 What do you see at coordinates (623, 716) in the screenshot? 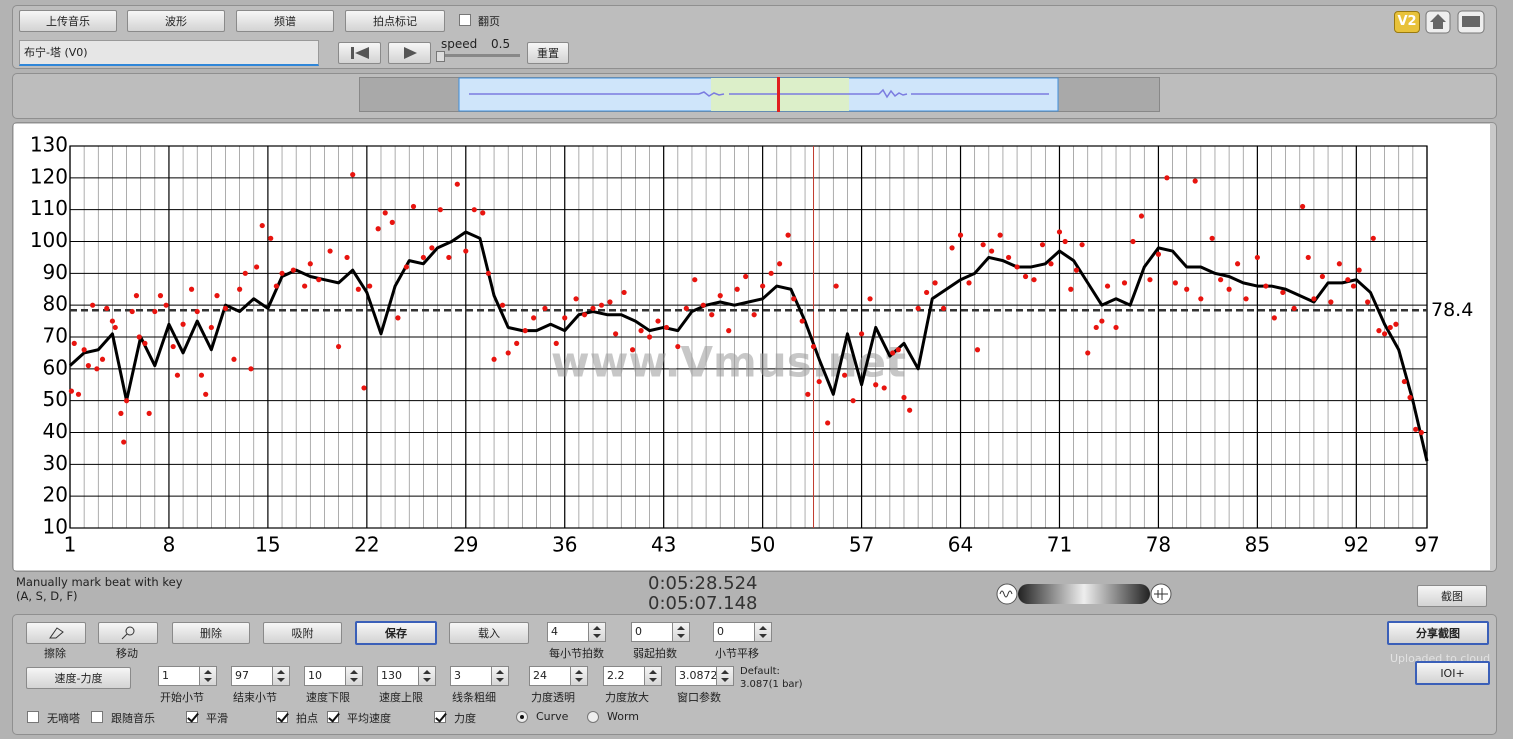
I see `radio-label: Worm` at bounding box center [623, 716].